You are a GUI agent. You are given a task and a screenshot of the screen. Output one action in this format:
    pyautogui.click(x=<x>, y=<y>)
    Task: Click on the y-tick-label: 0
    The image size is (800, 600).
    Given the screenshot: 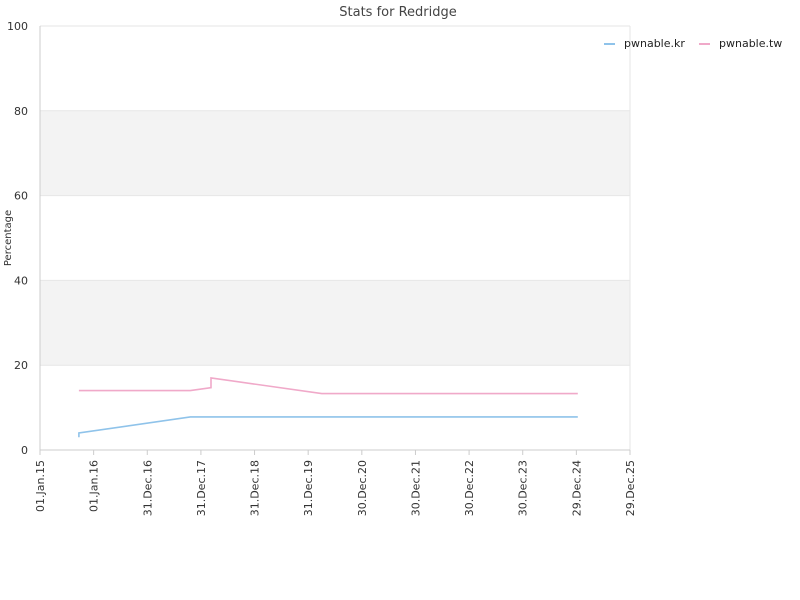 What is the action you would take?
    pyautogui.click(x=24, y=450)
    